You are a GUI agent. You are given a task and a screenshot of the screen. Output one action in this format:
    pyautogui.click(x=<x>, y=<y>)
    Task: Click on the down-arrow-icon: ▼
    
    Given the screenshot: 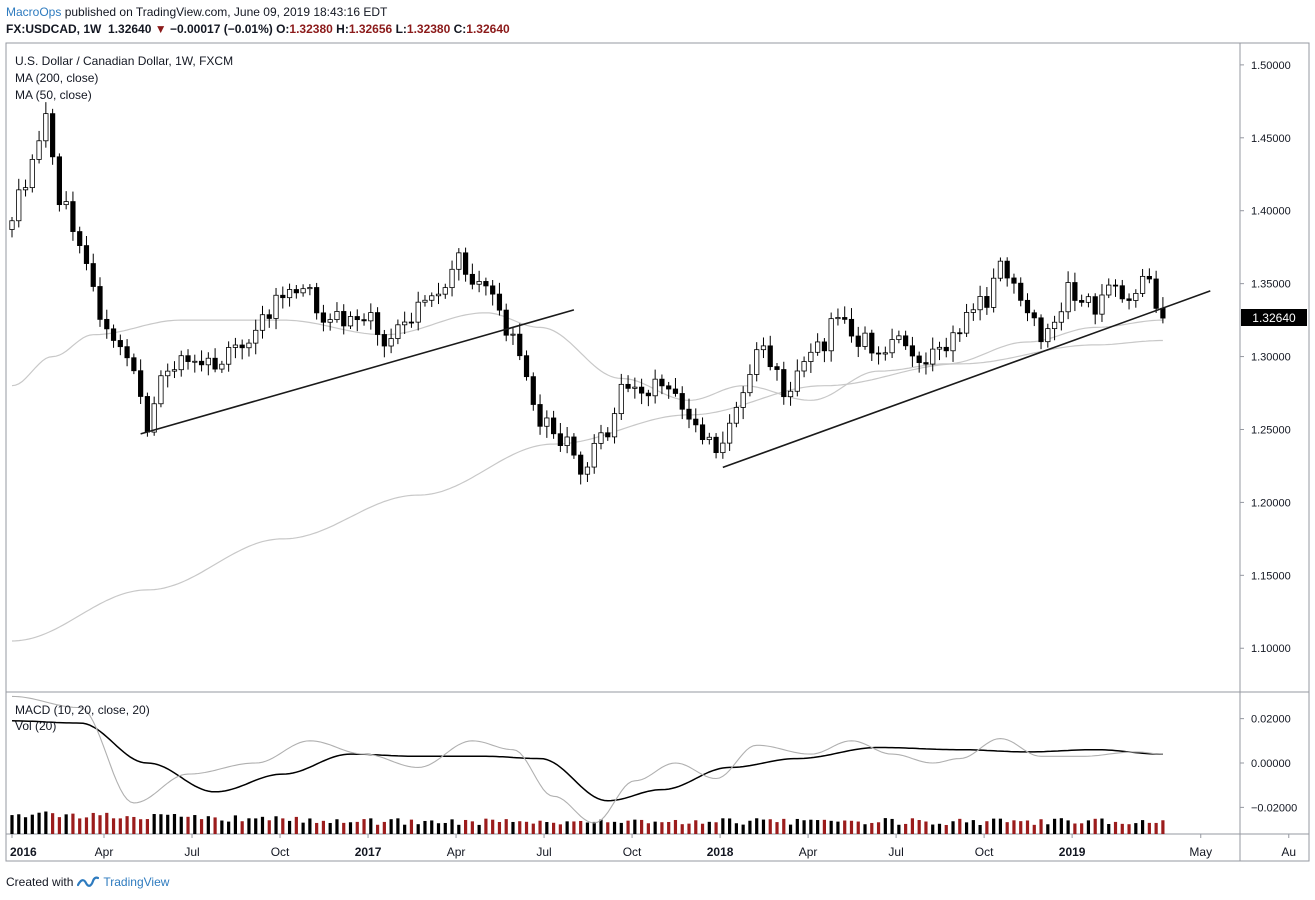 What is the action you would take?
    pyautogui.click(x=160, y=29)
    